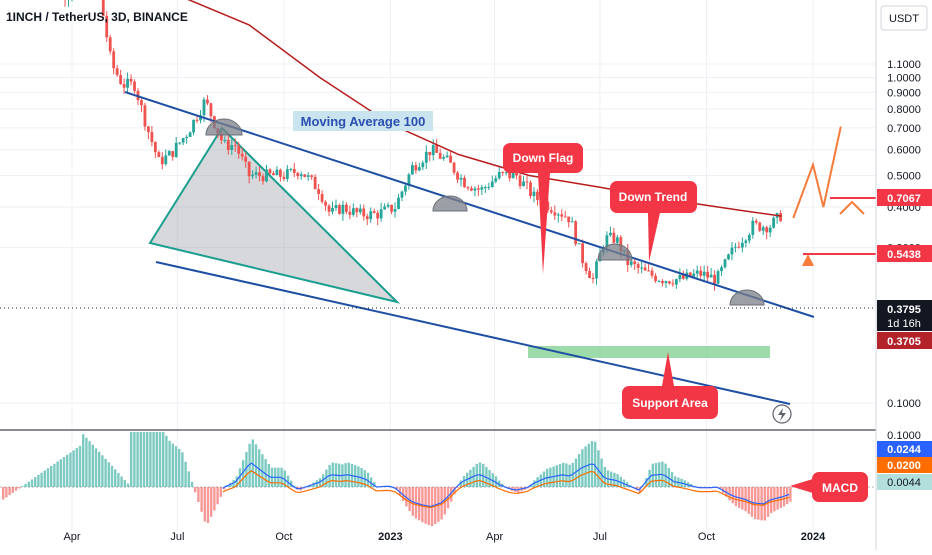 The image size is (932, 555). Describe the element at coordinates (904, 255) in the screenshot. I see `svg-text: 0.5438` at that location.